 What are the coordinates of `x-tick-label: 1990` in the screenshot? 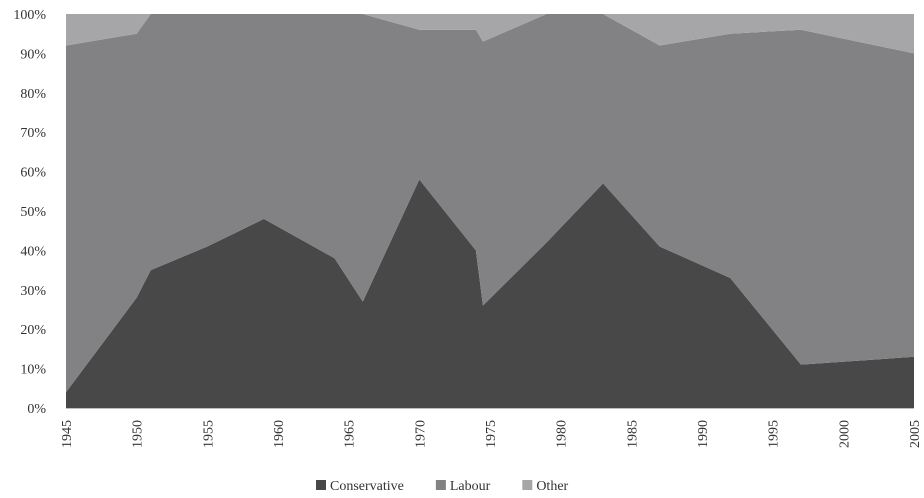 It's located at (703, 434).